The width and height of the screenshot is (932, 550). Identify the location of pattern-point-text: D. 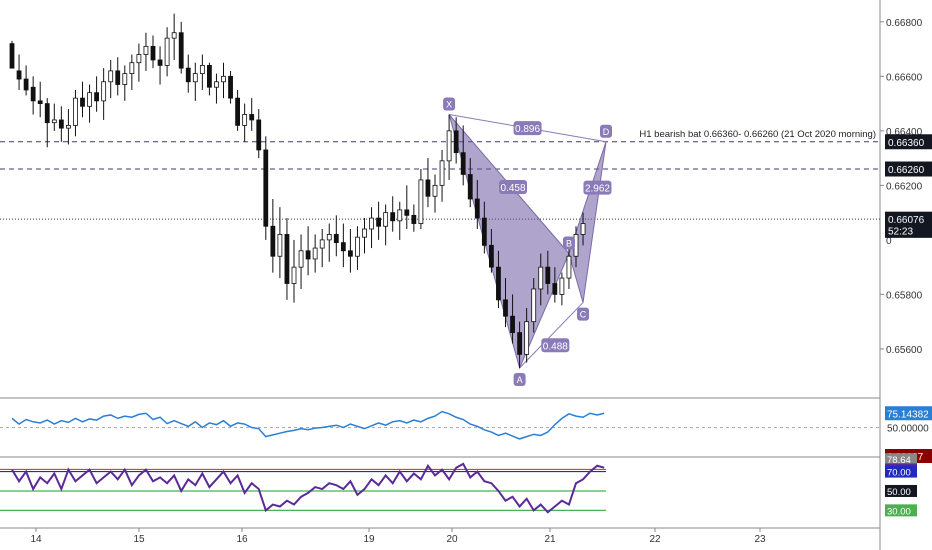
(606, 132).